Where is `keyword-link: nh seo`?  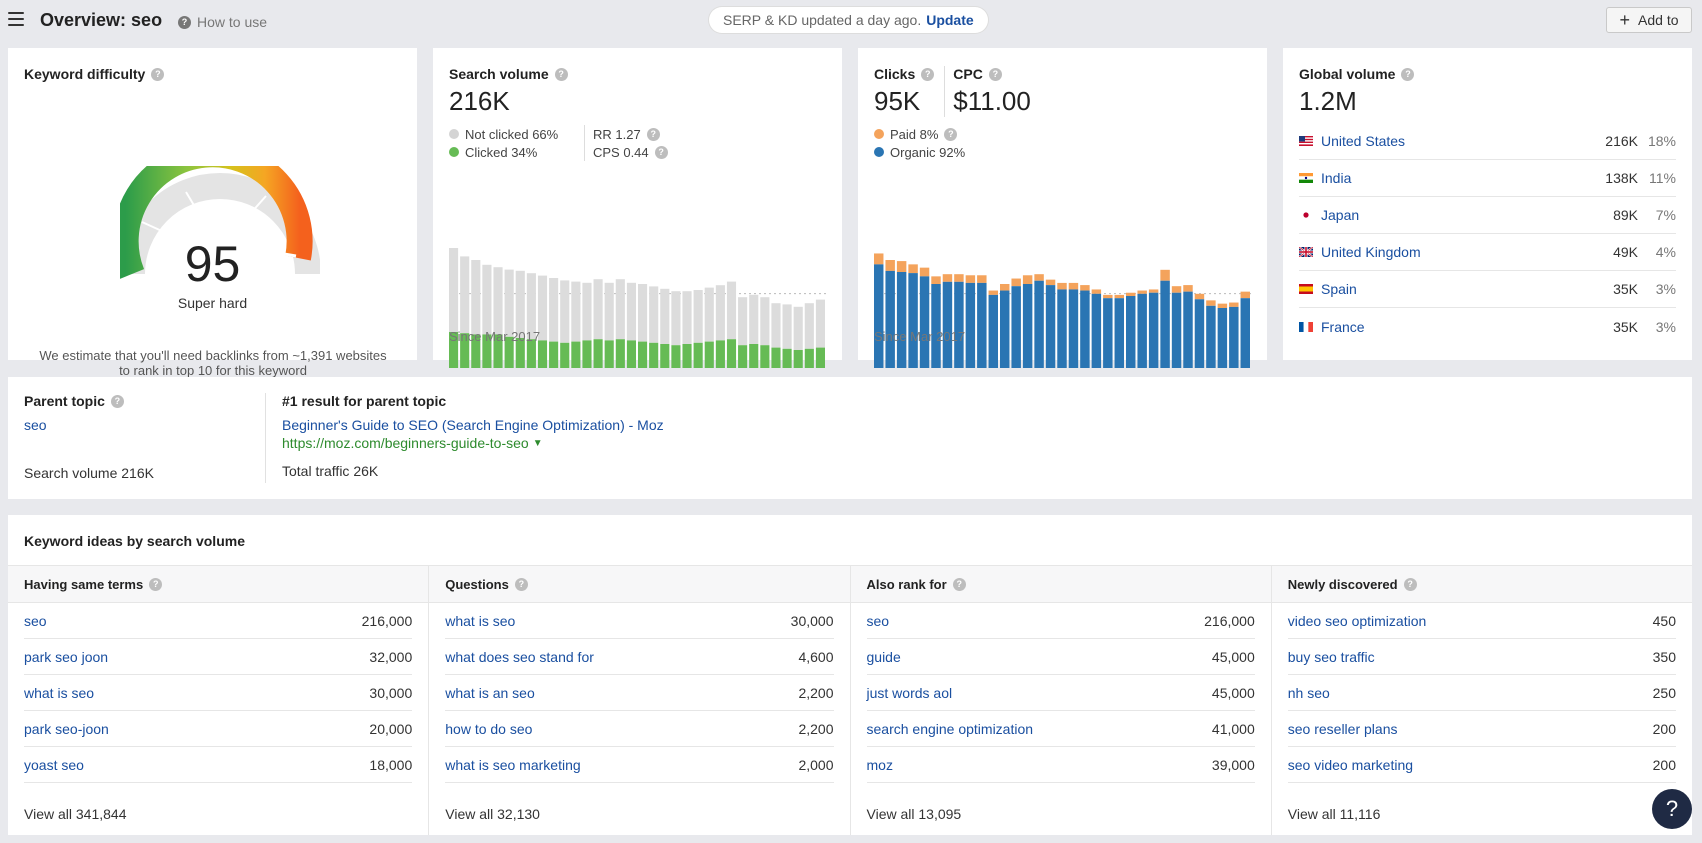 keyword-link: nh seo is located at coordinates (1308, 692).